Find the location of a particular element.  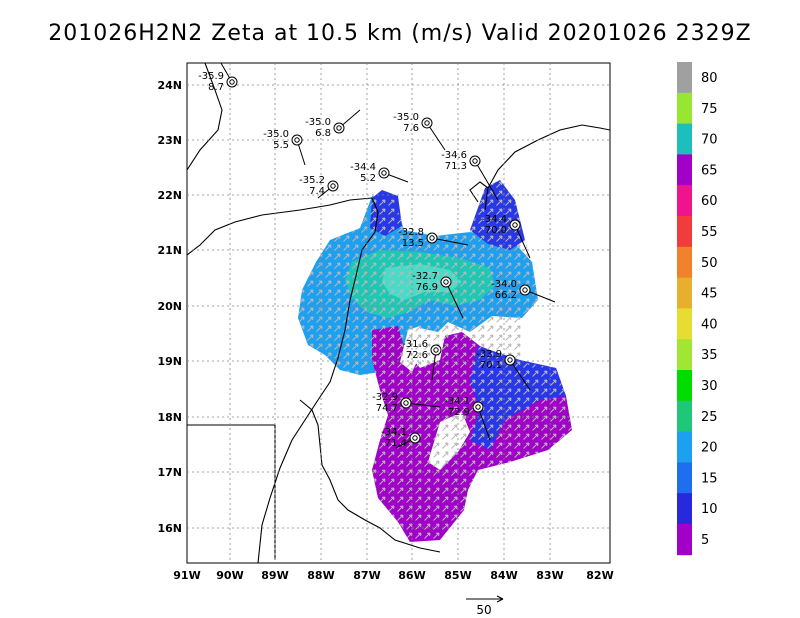

lon-axis: 91W 90W 89W 88W 87W 86W 85W 84W 83W 82W is located at coordinates (393, 575).